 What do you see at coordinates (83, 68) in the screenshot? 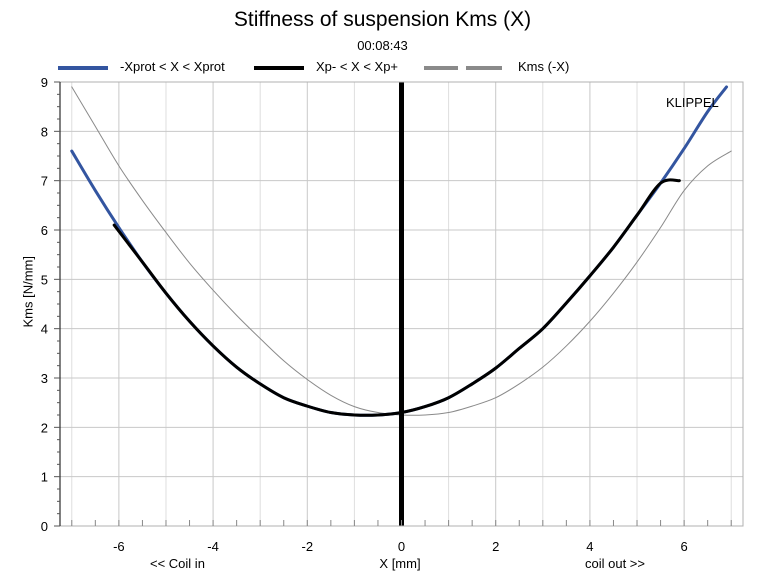
I see `legend-swatch-xprot` at bounding box center [83, 68].